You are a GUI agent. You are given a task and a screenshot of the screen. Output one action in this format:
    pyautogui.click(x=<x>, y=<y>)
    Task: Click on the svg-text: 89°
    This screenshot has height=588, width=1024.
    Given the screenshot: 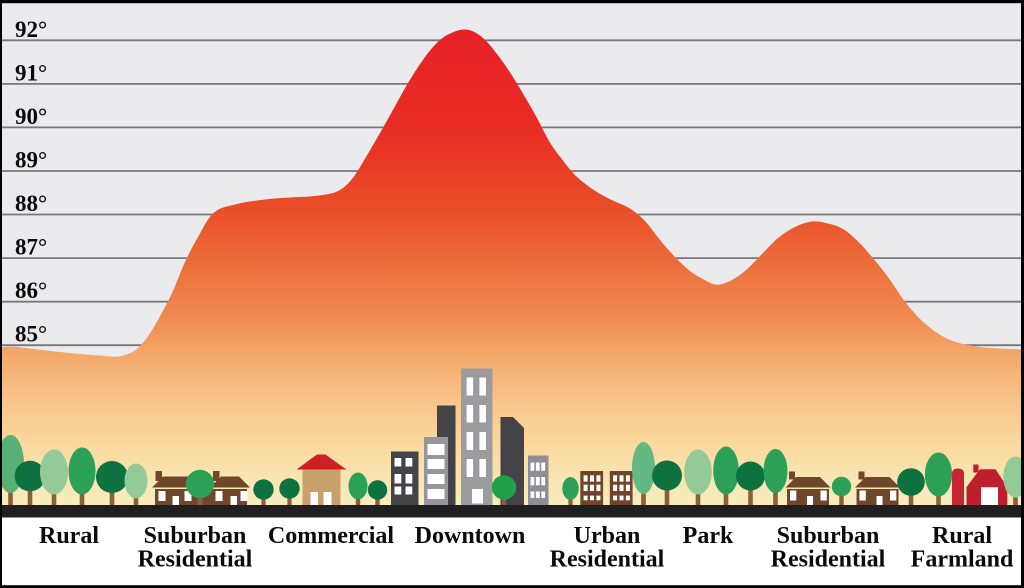 What is the action you would take?
    pyautogui.click(x=31, y=160)
    